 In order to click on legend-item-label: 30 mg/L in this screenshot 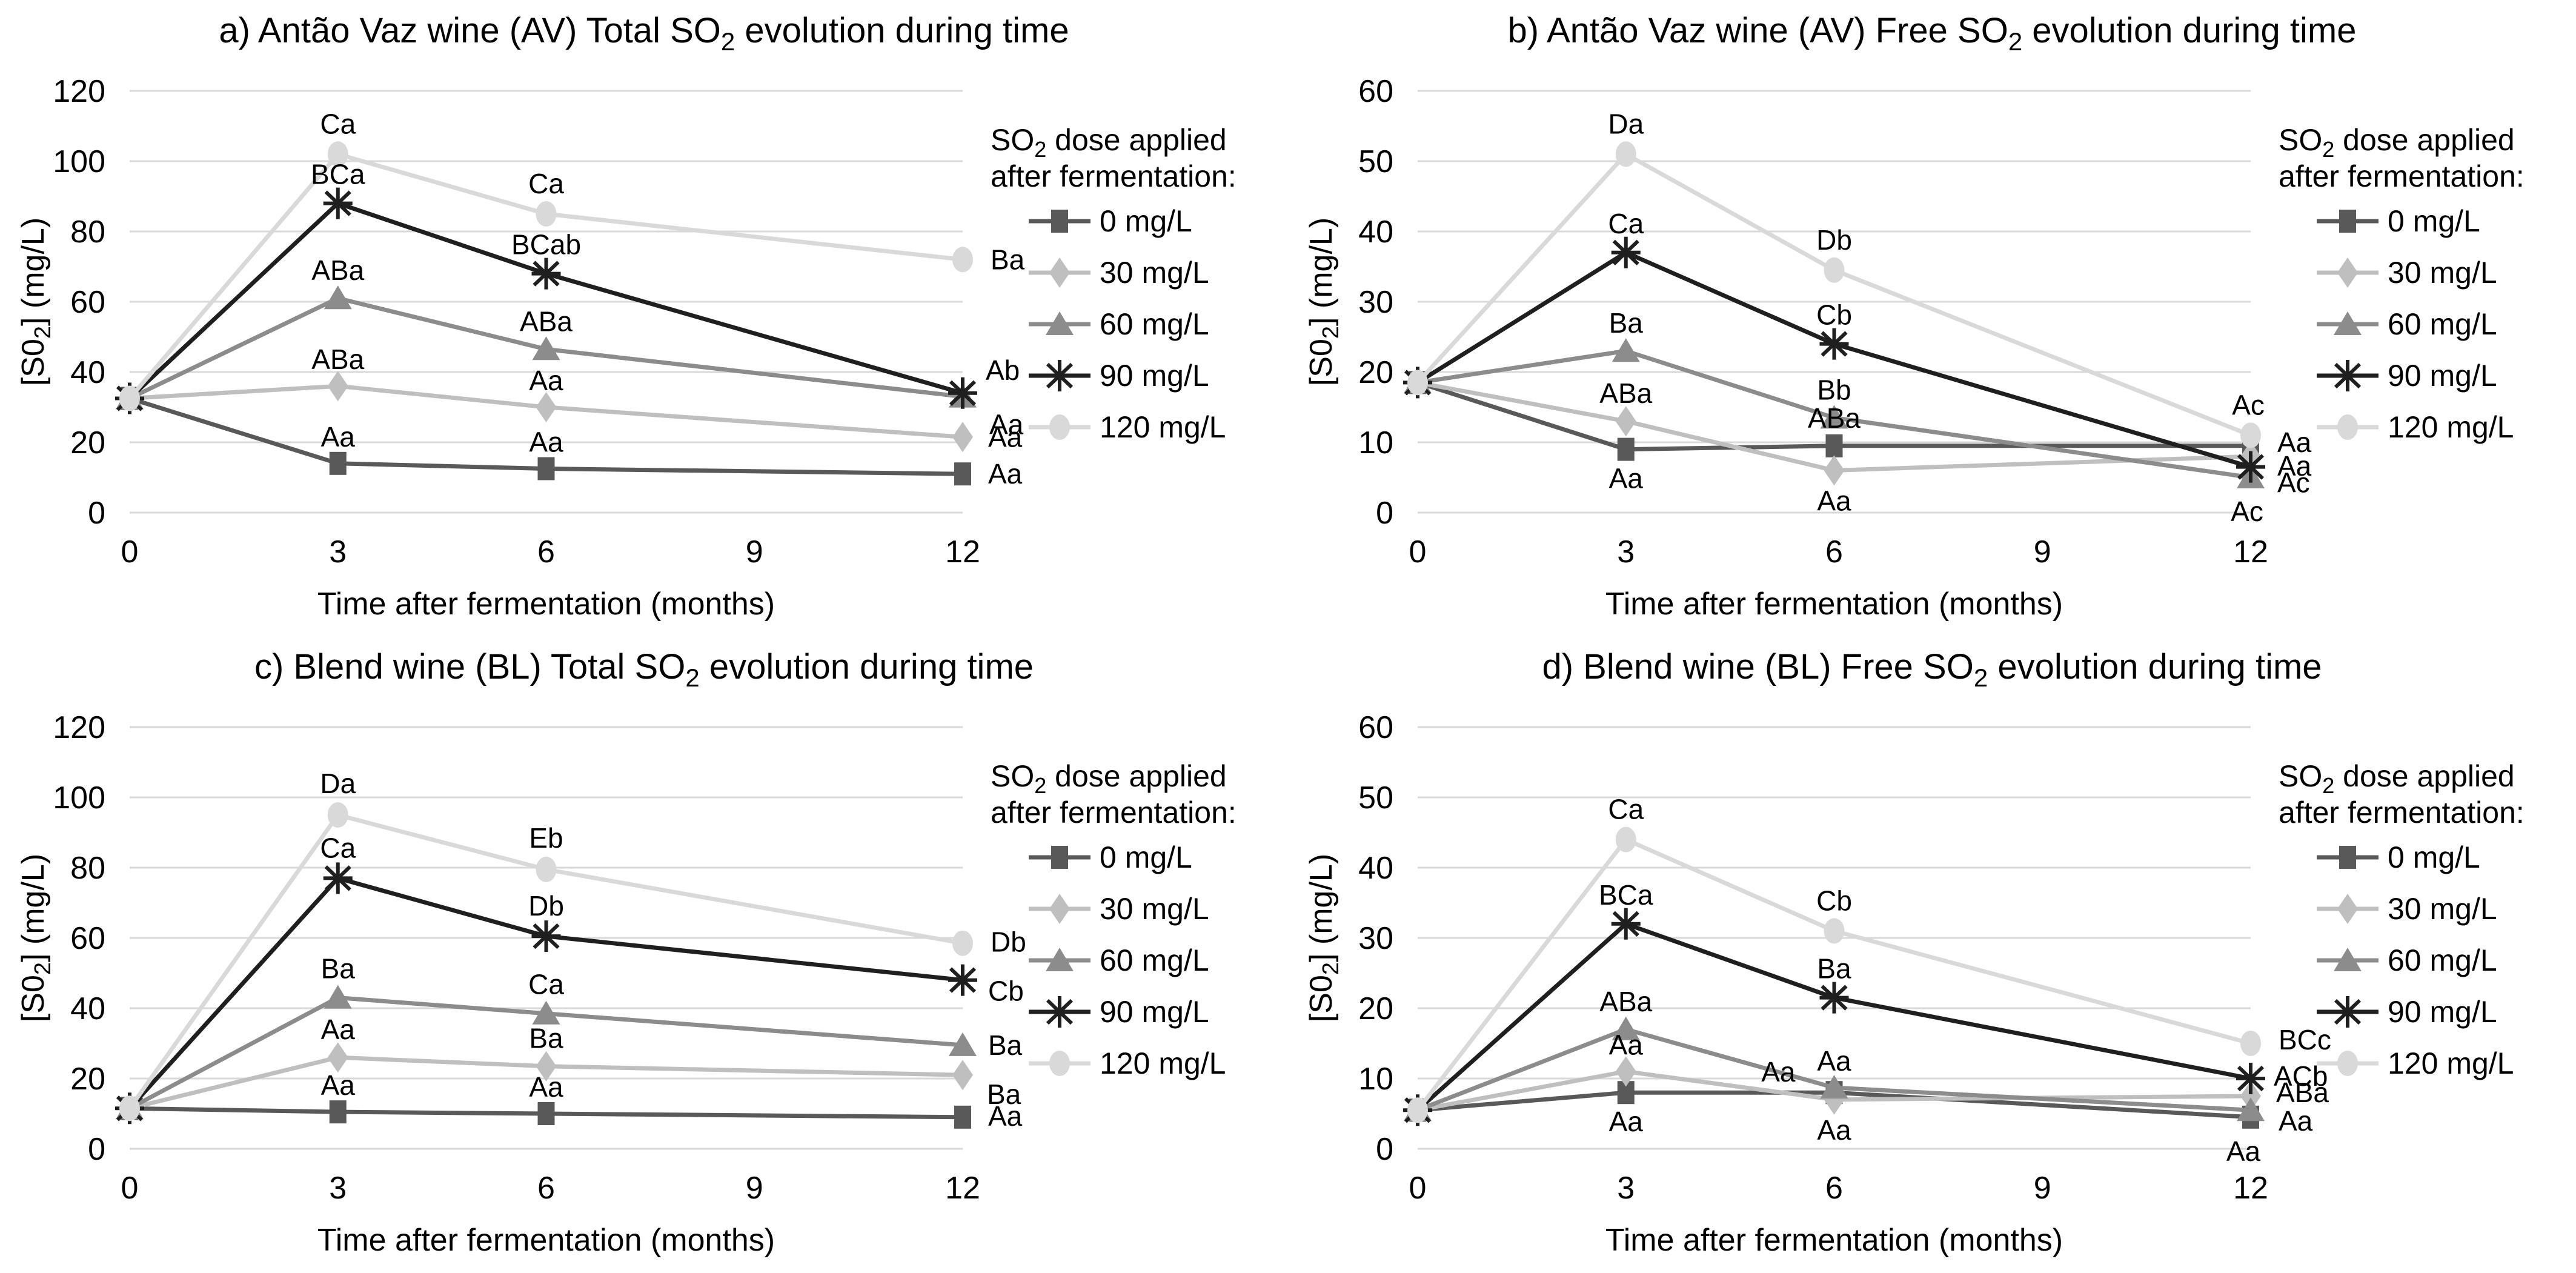, I will do `click(2442, 273)`.